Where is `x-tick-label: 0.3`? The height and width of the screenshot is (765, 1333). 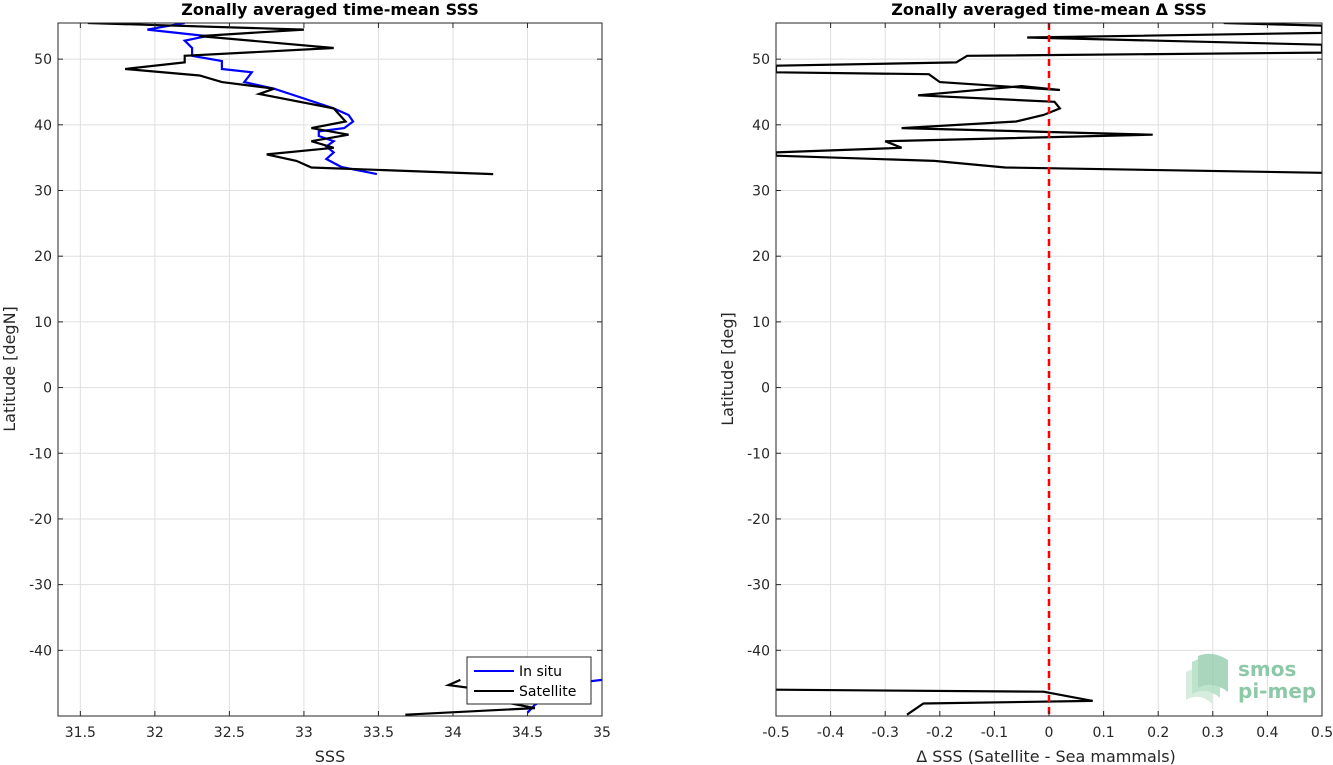
x-tick-label: 0.3 is located at coordinates (1213, 733).